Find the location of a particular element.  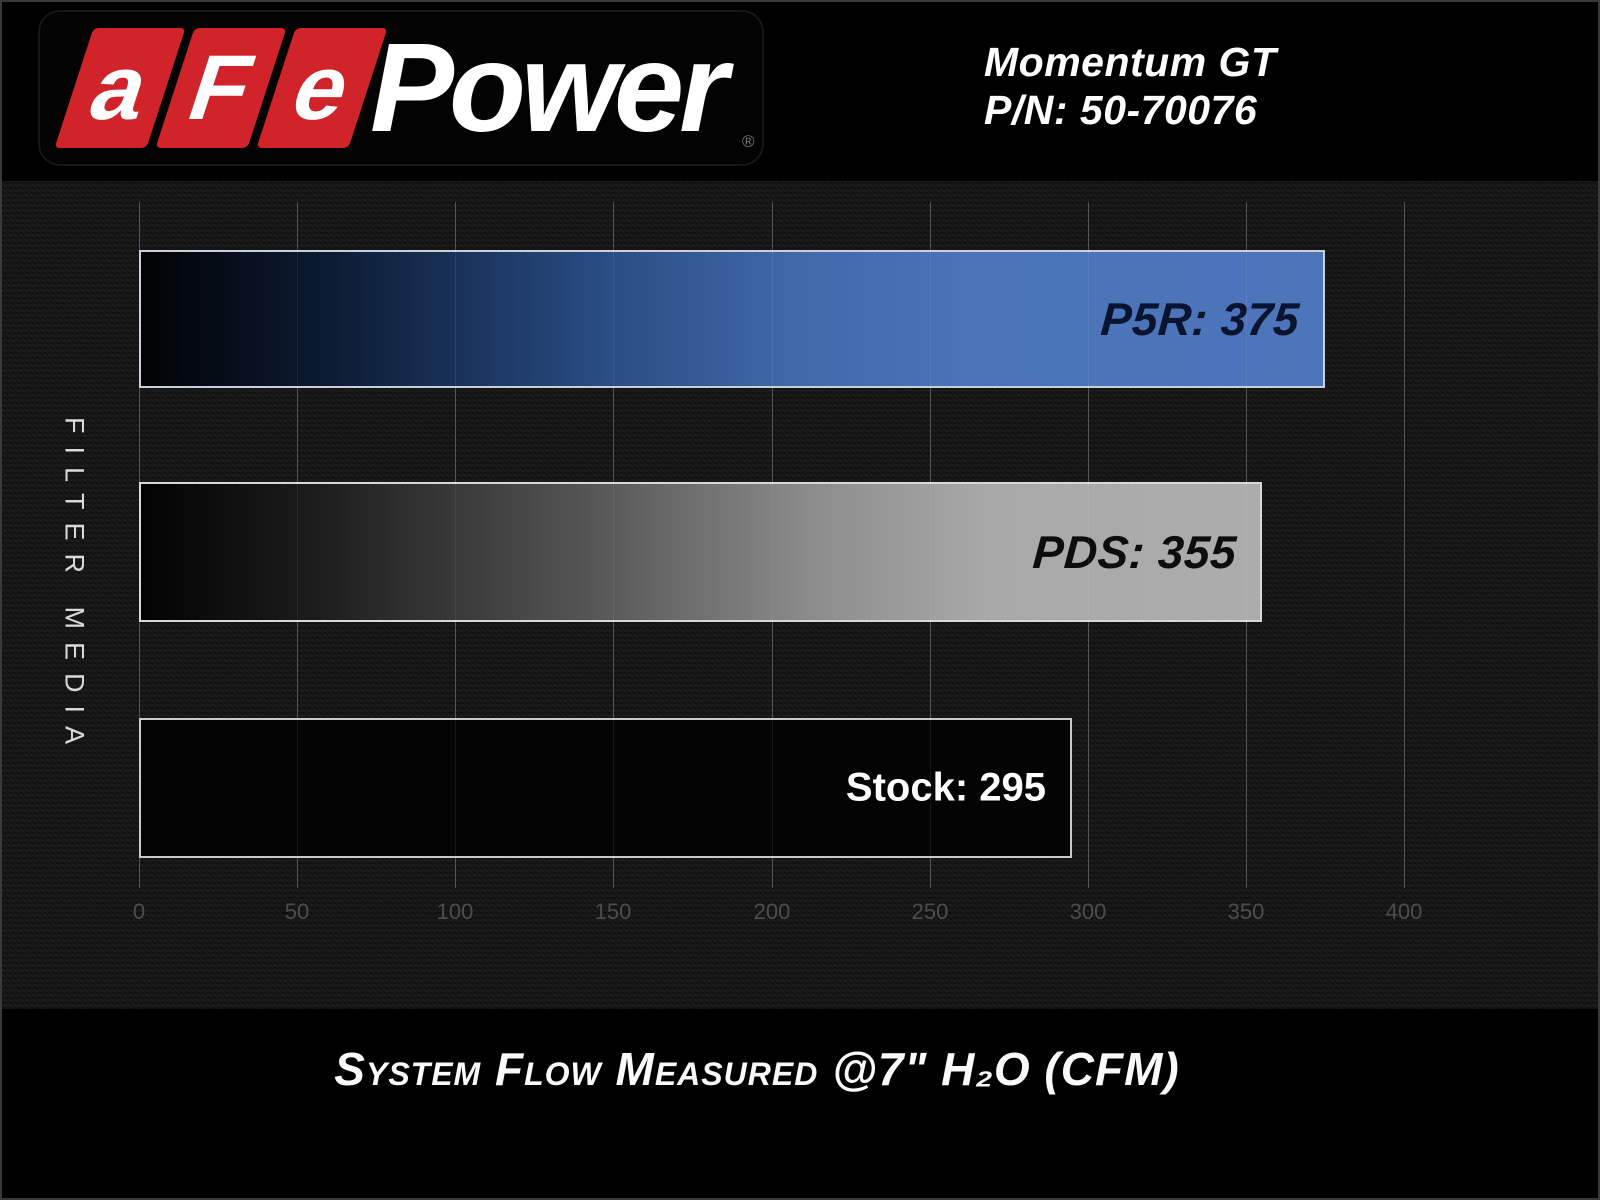

afe-logo-blocks: a F e is located at coordinates (221, 88).